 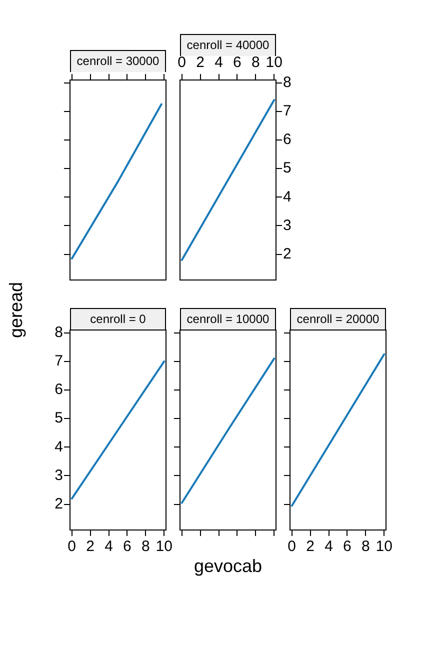 What do you see at coordinates (228, 45) in the screenshot?
I see `chart-title: cenroll = 40000` at bounding box center [228, 45].